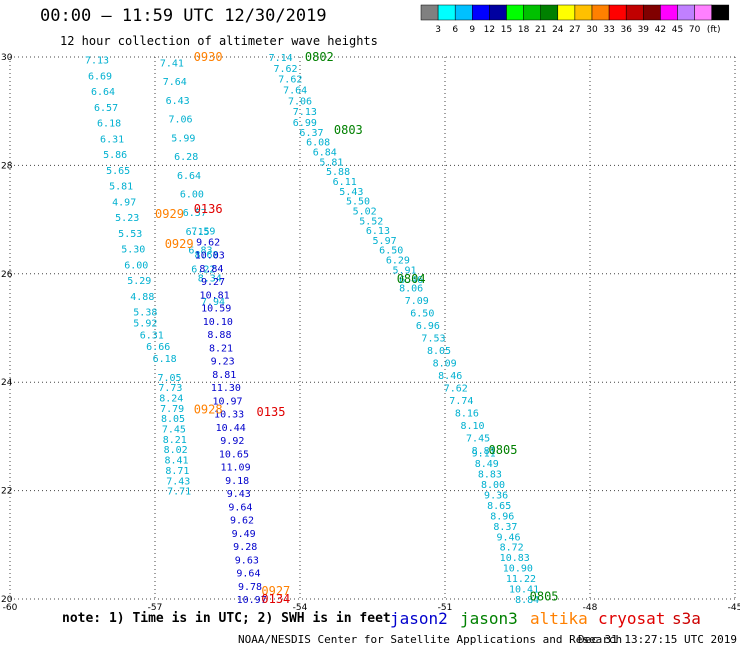 The width and height of the screenshot is (740, 650). Describe the element at coordinates (218, 322) in the screenshot. I see `swh-value: 10.10` at that location.